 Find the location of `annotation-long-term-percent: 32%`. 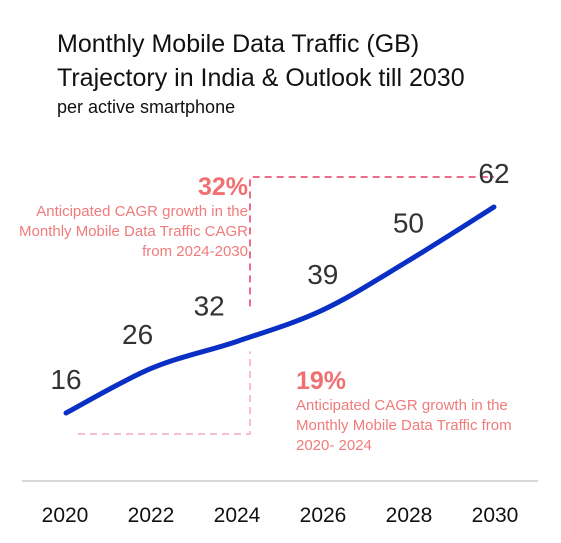

annotation-long-term-percent: 32% is located at coordinates (222, 187).